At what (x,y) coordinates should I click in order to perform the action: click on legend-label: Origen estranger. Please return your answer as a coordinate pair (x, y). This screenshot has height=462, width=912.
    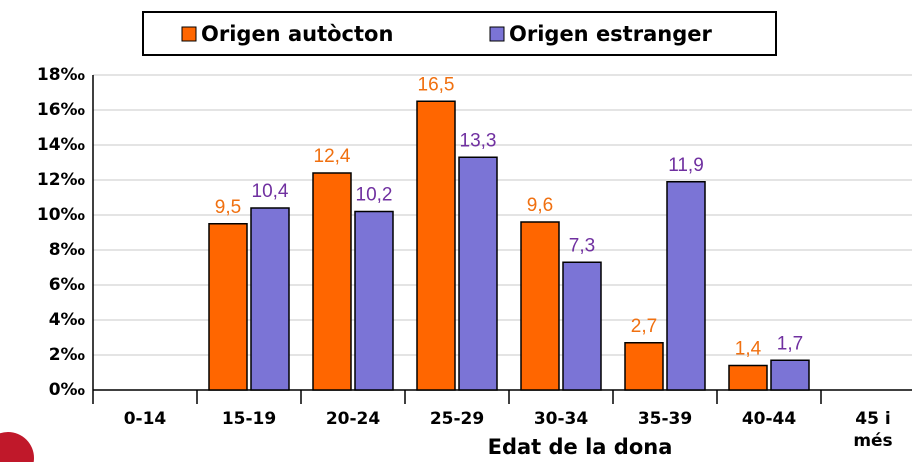
    Looking at the image, I should click on (610, 34).